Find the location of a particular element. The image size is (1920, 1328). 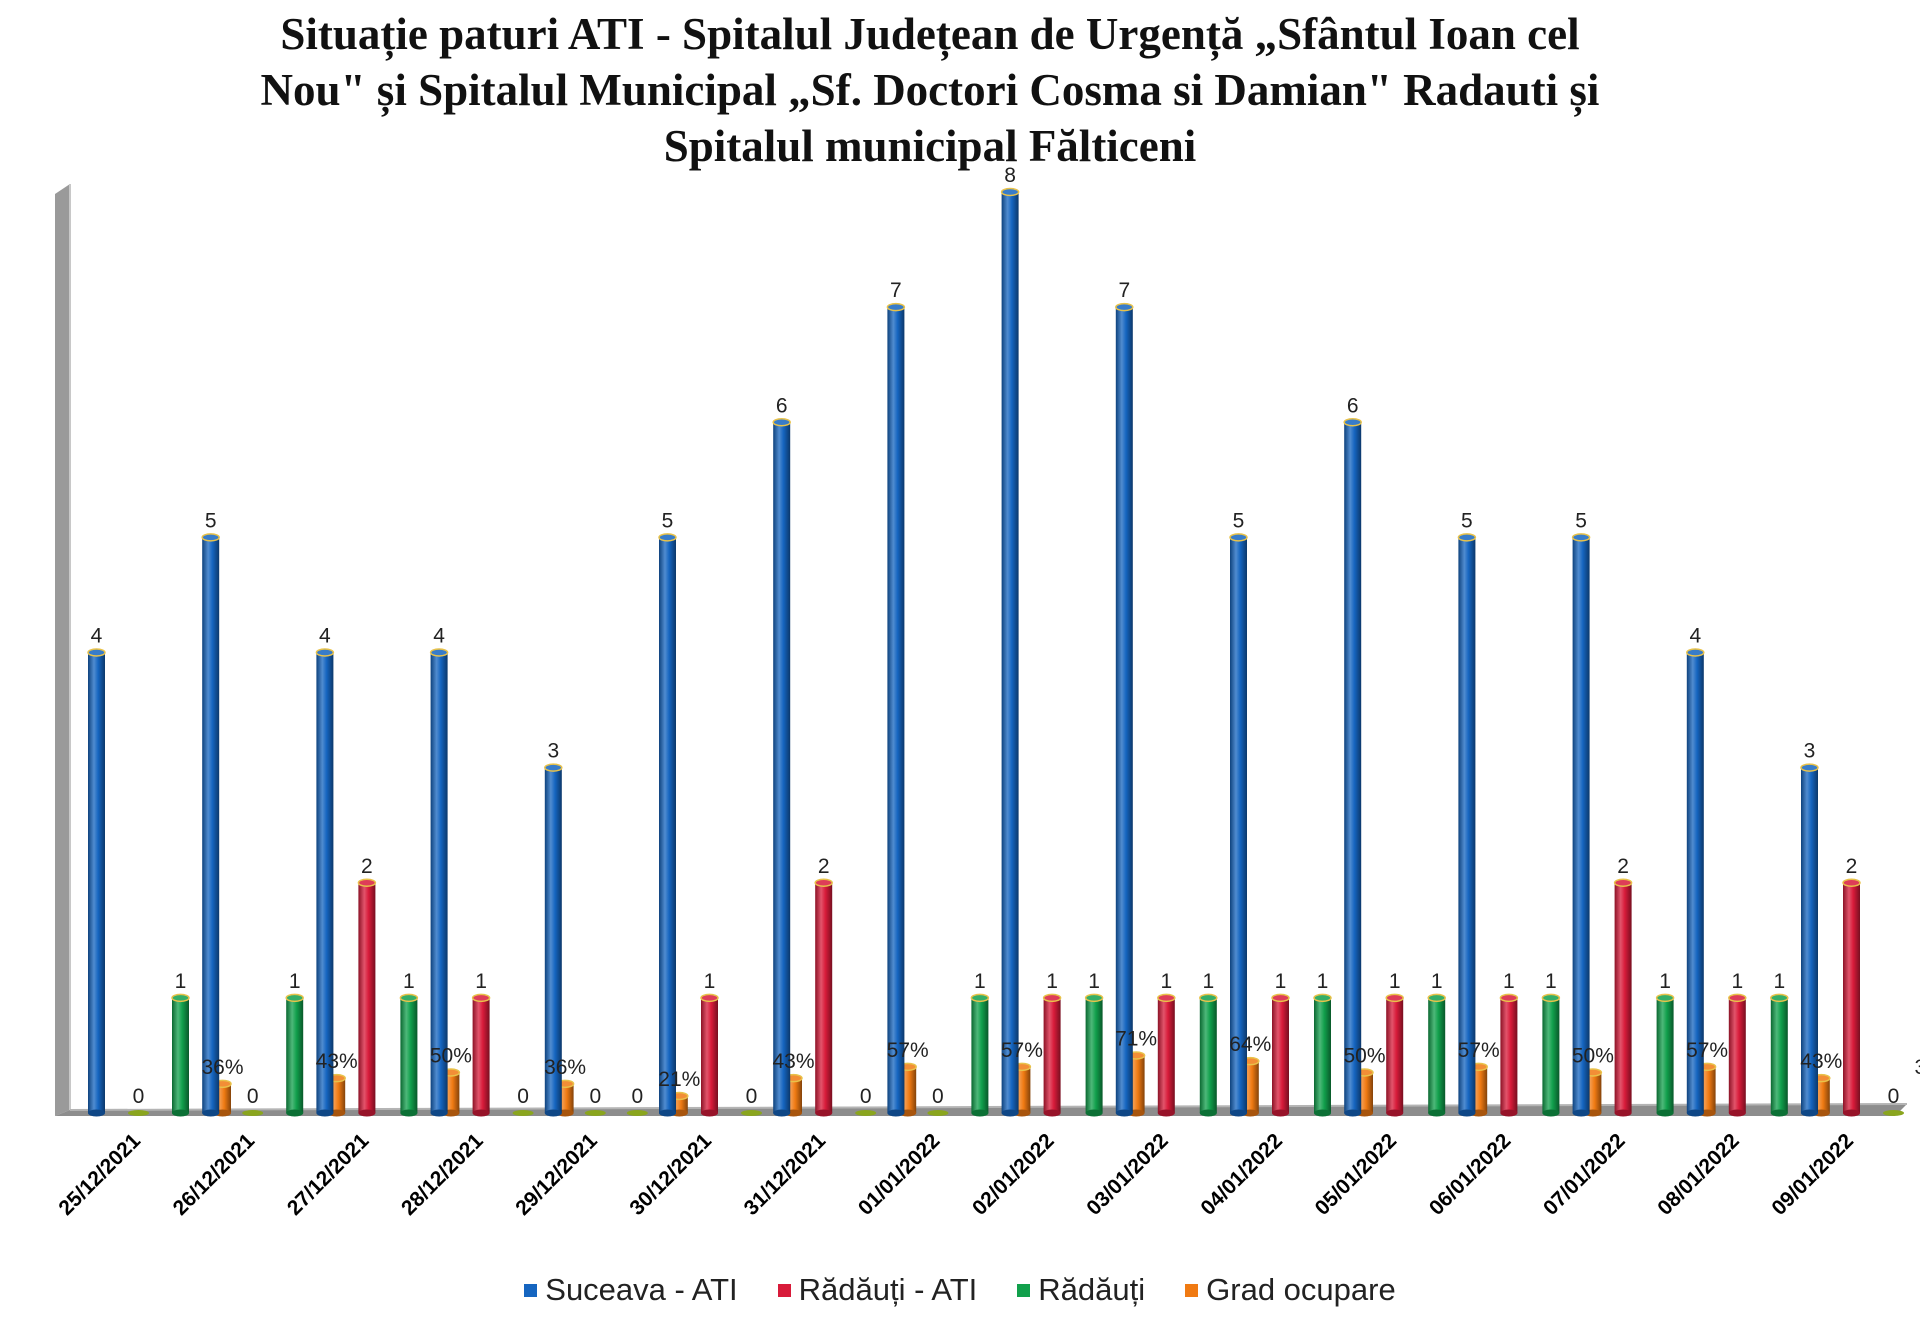

x-tick-label: 09/01/2022 is located at coordinates (1812, 1174).